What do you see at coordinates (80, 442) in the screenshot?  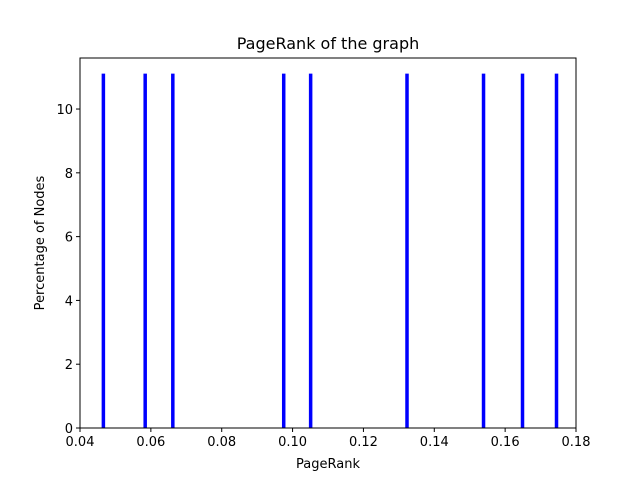 I see `x-tick-label: 0.04` at bounding box center [80, 442].